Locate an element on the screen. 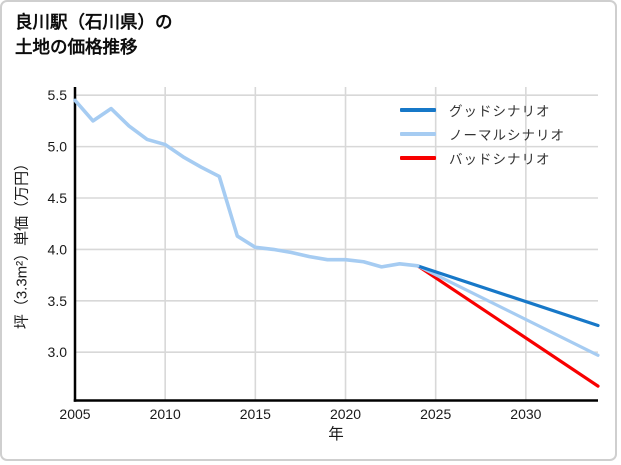 The height and width of the screenshot is (465, 621). x-tick-label: 2005 is located at coordinates (74, 414).